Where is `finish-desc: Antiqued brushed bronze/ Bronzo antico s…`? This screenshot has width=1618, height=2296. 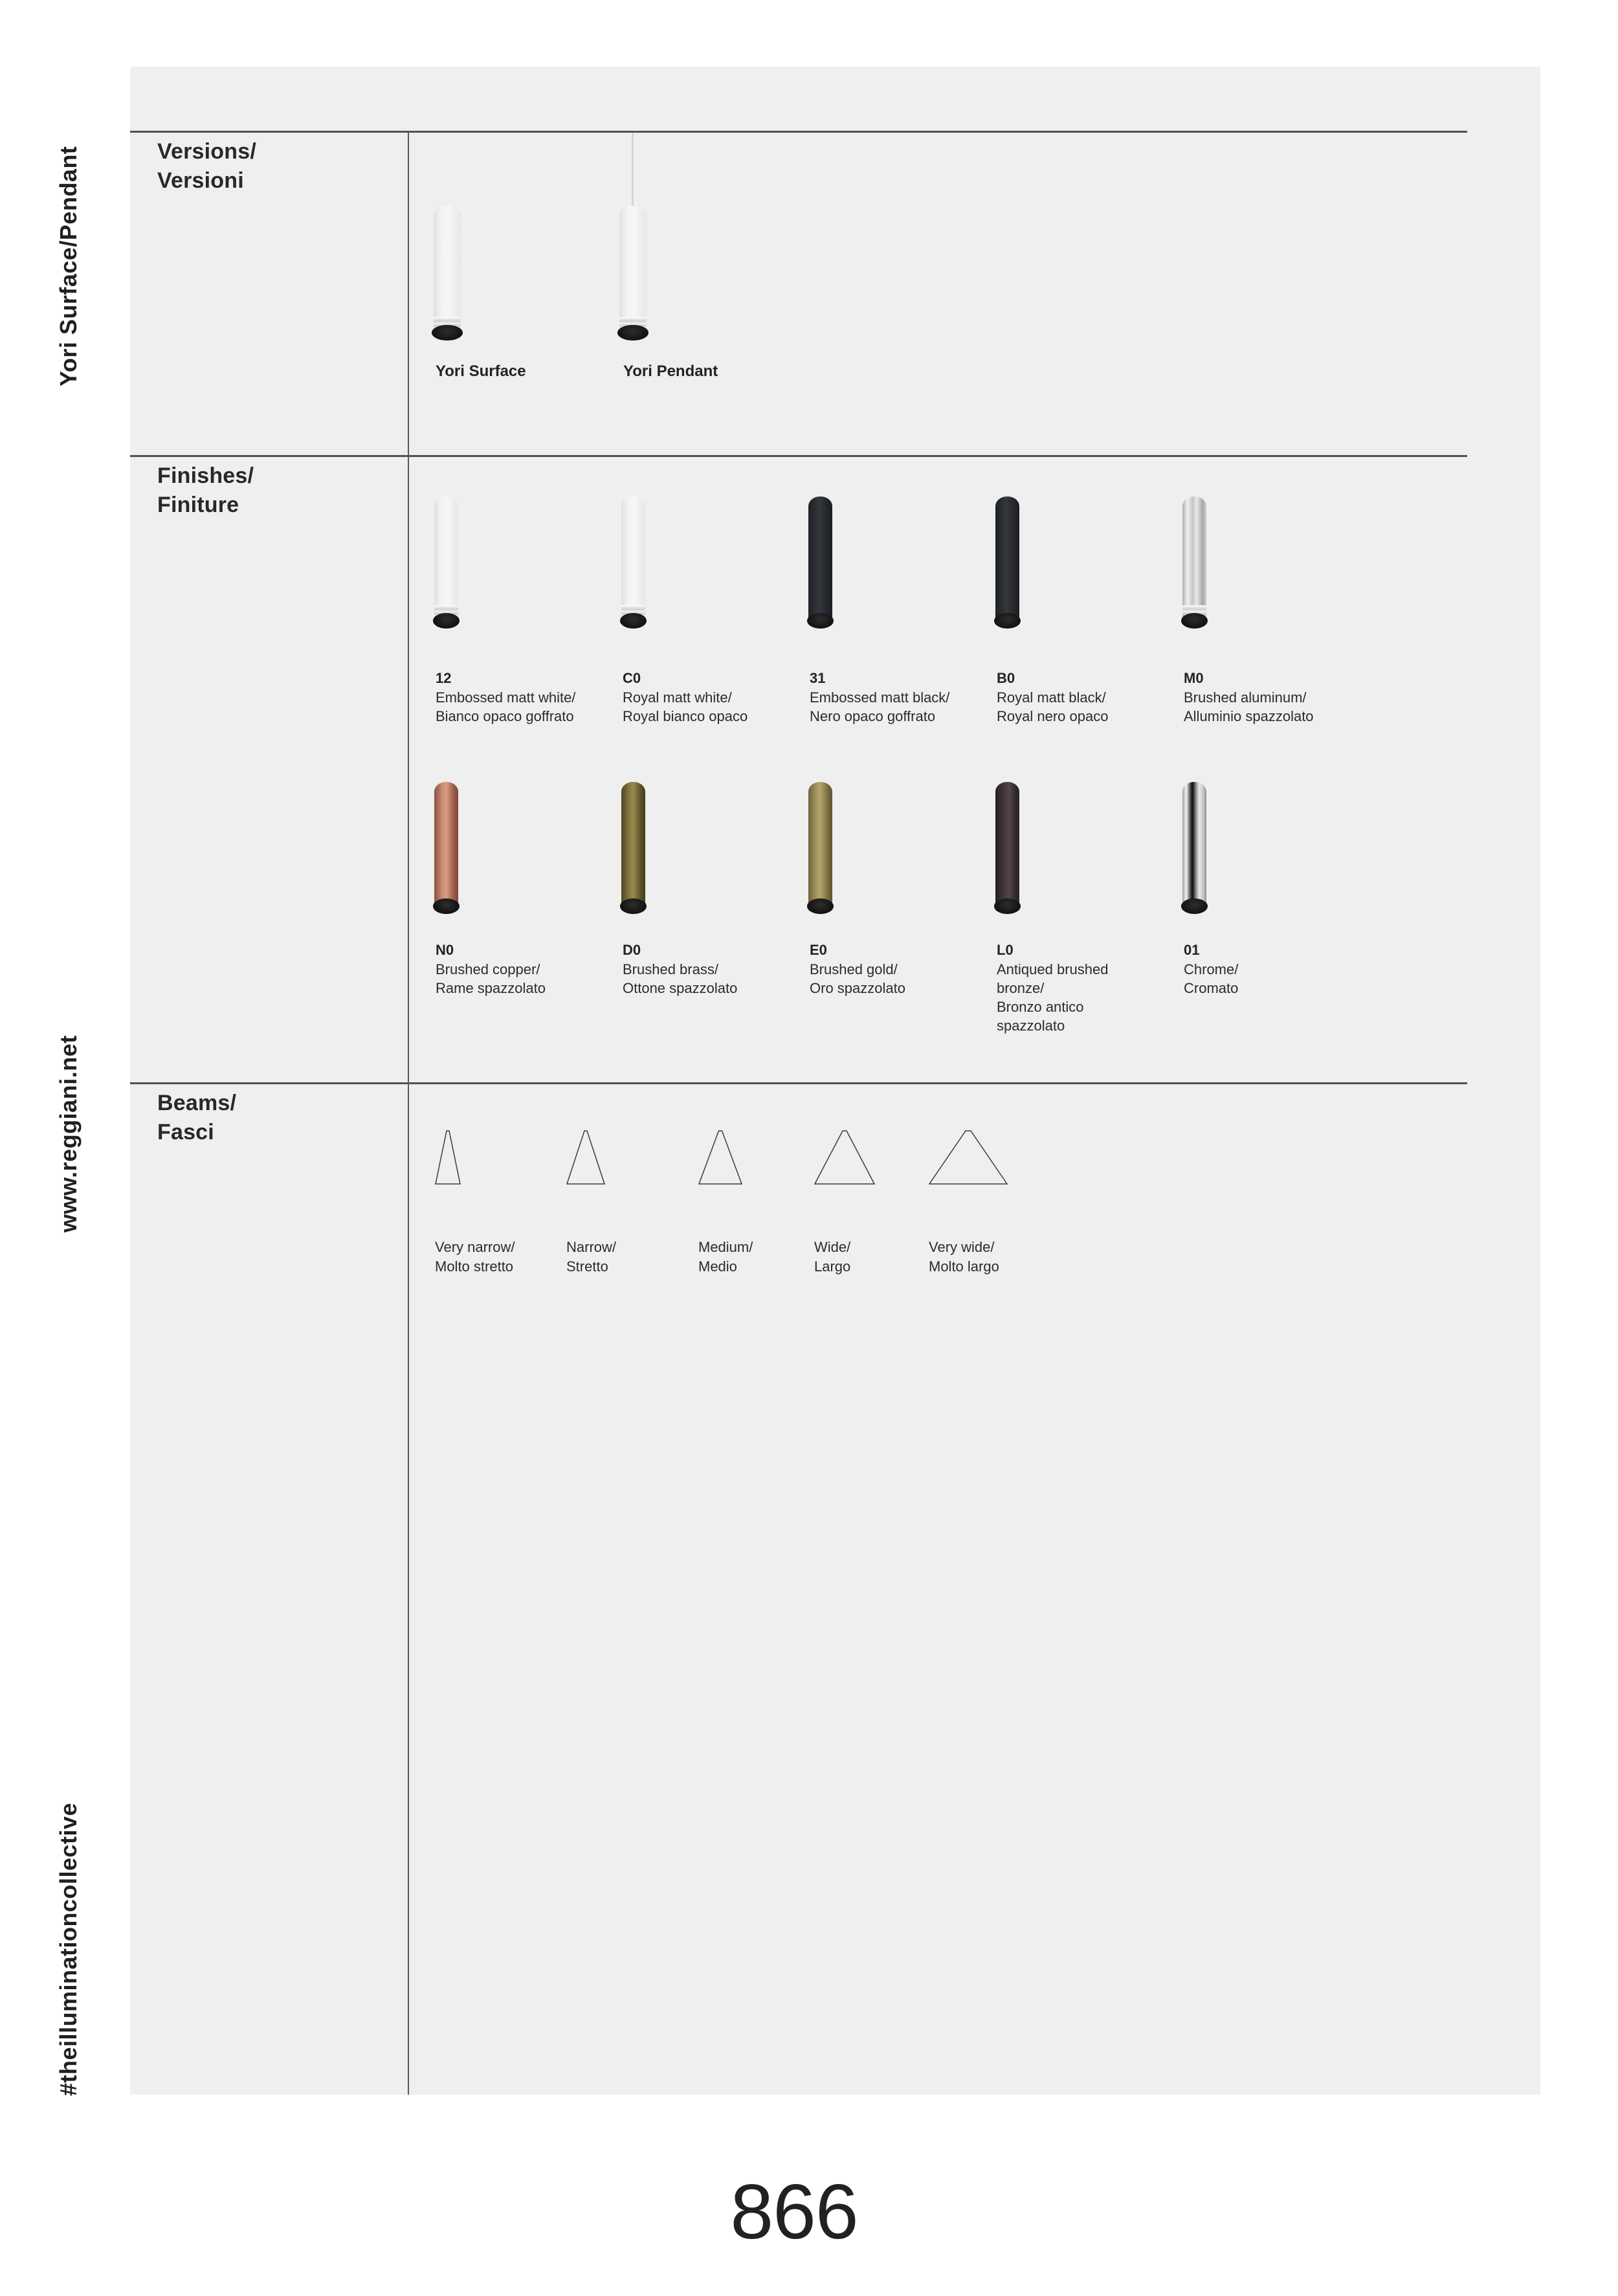
finish-desc: Antiqued brushed bronze/ Bronzo antico s… is located at coordinates (1052, 997).